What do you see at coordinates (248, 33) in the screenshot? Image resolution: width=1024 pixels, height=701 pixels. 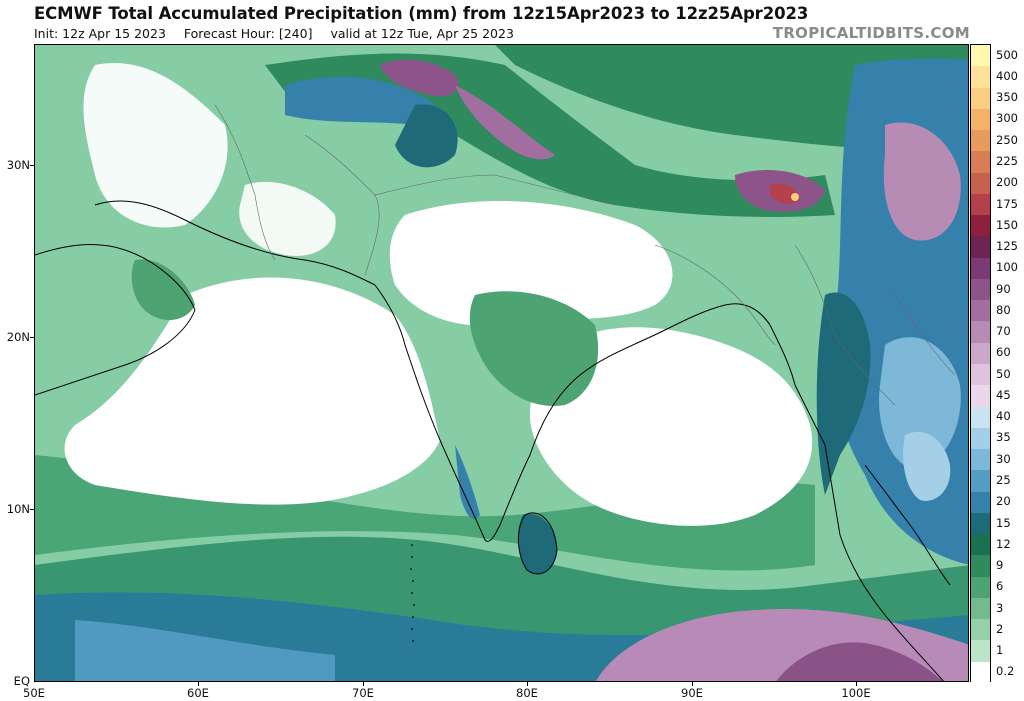 I see `forecast-hour: Forecast Hour: [240]` at bounding box center [248, 33].